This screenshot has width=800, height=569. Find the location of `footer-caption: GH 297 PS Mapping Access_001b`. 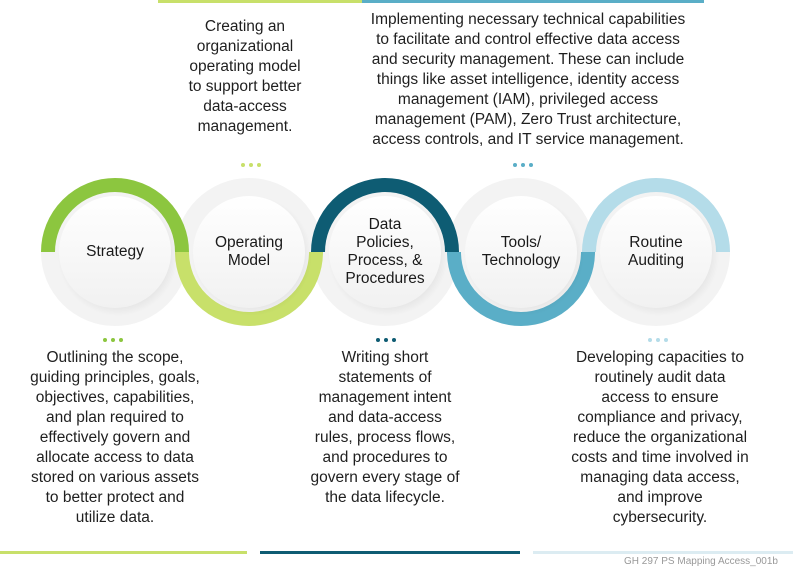

footer-caption: GH 297 PS Mapping Access_001b is located at coordinates (701, 561).